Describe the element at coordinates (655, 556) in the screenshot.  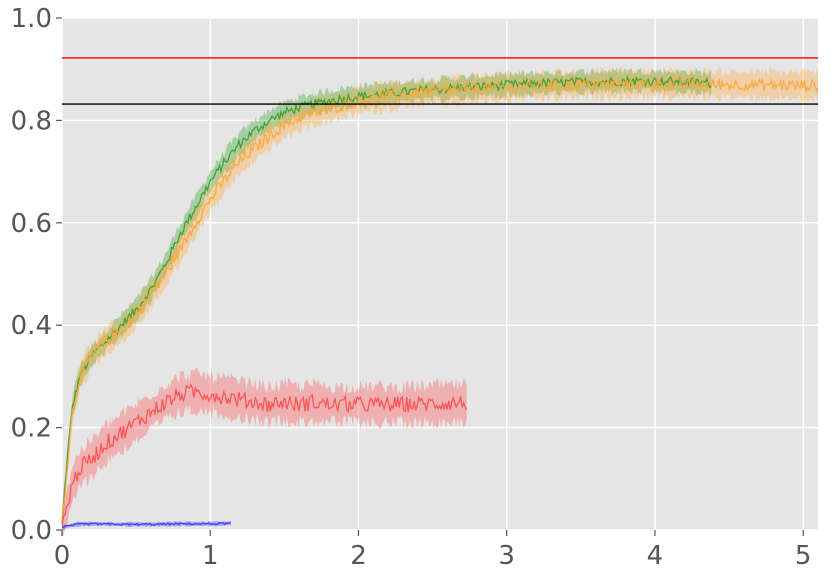
I see `x-tick-label: 4` at that location.